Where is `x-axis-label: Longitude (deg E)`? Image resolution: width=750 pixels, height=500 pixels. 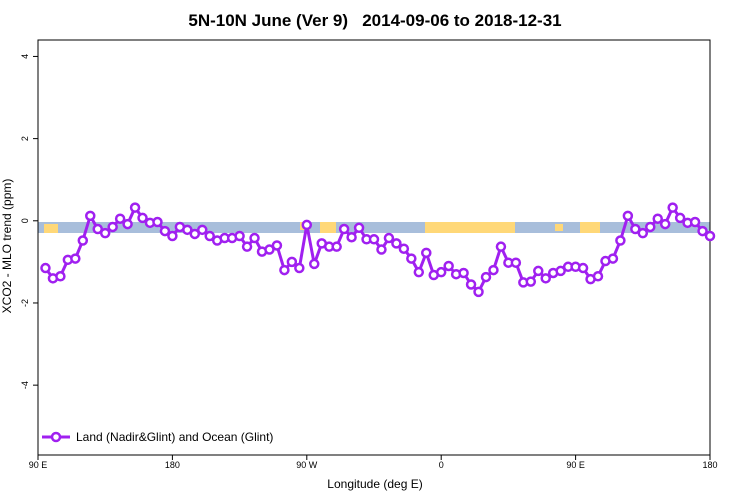
x-axis-label: Longitude (deg E) is located at coordinates (374, 484).